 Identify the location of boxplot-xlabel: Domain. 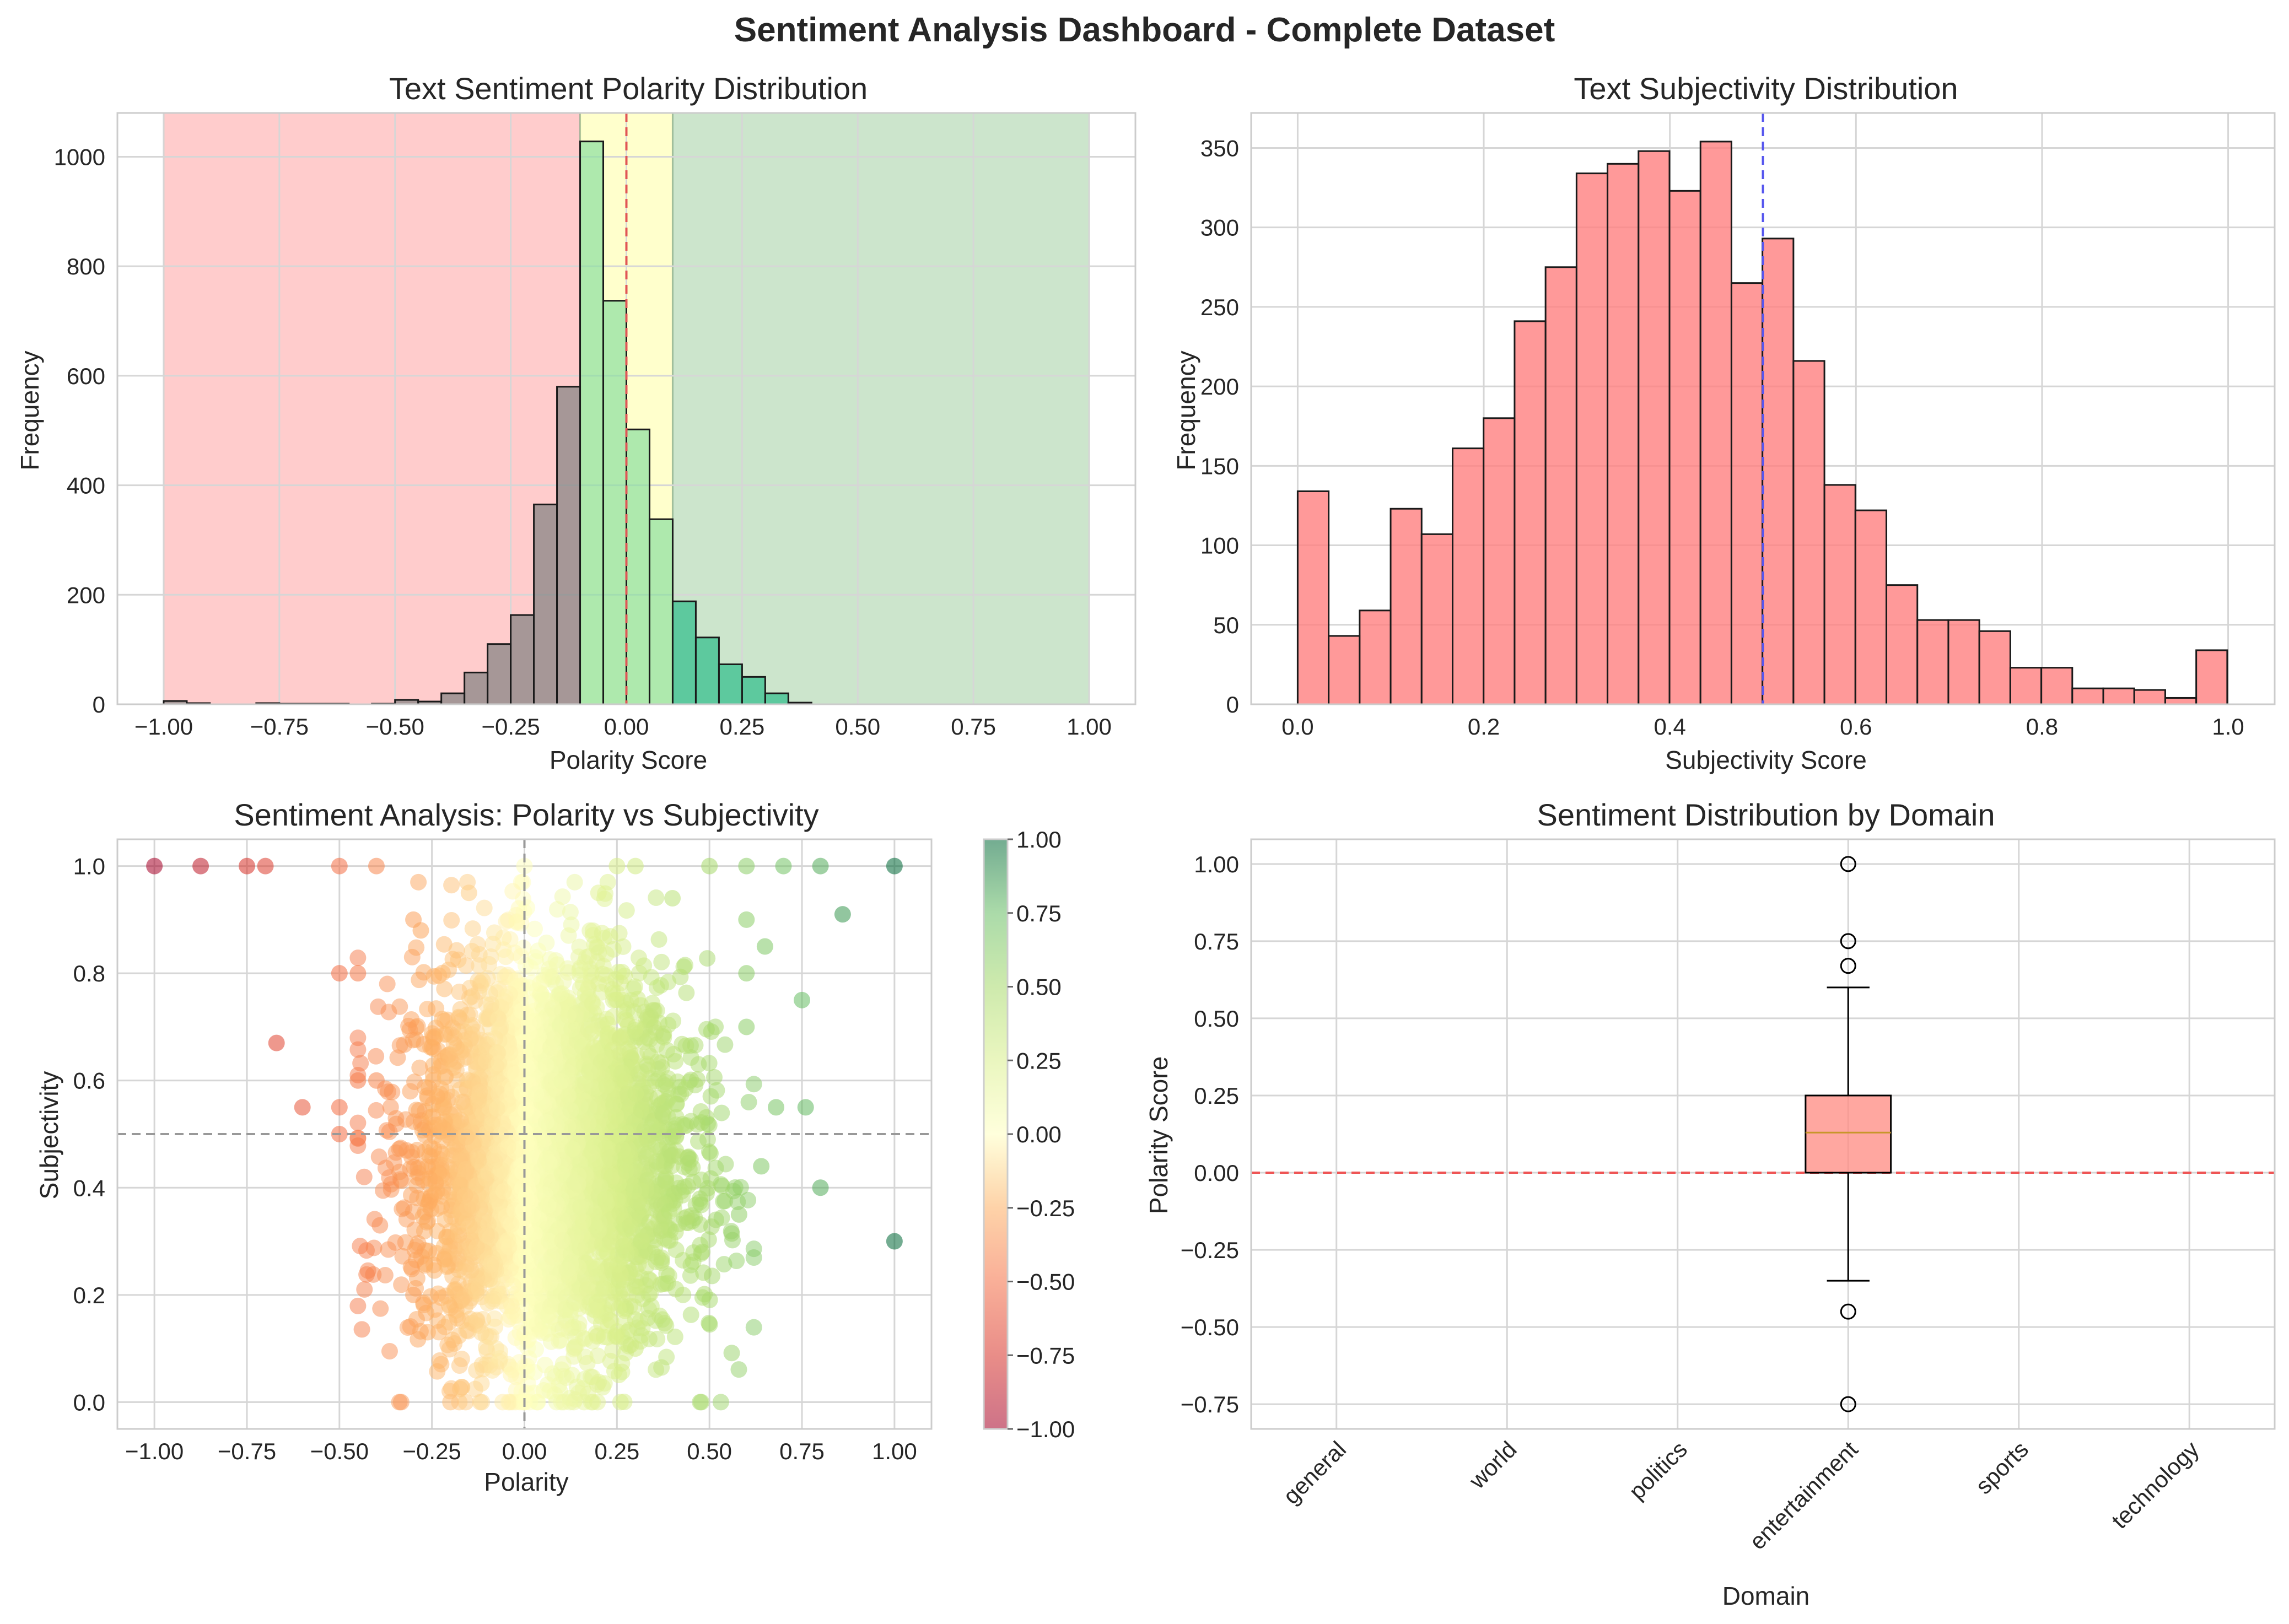
(1766, 1596).